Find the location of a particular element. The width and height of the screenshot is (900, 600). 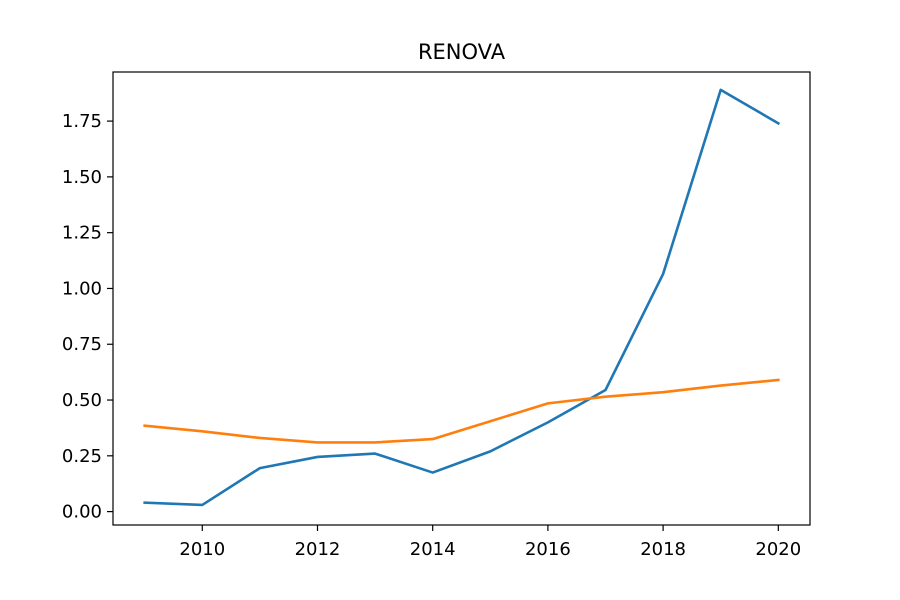

y-tick-label: 0.25 is located at coordinates (82, 456).